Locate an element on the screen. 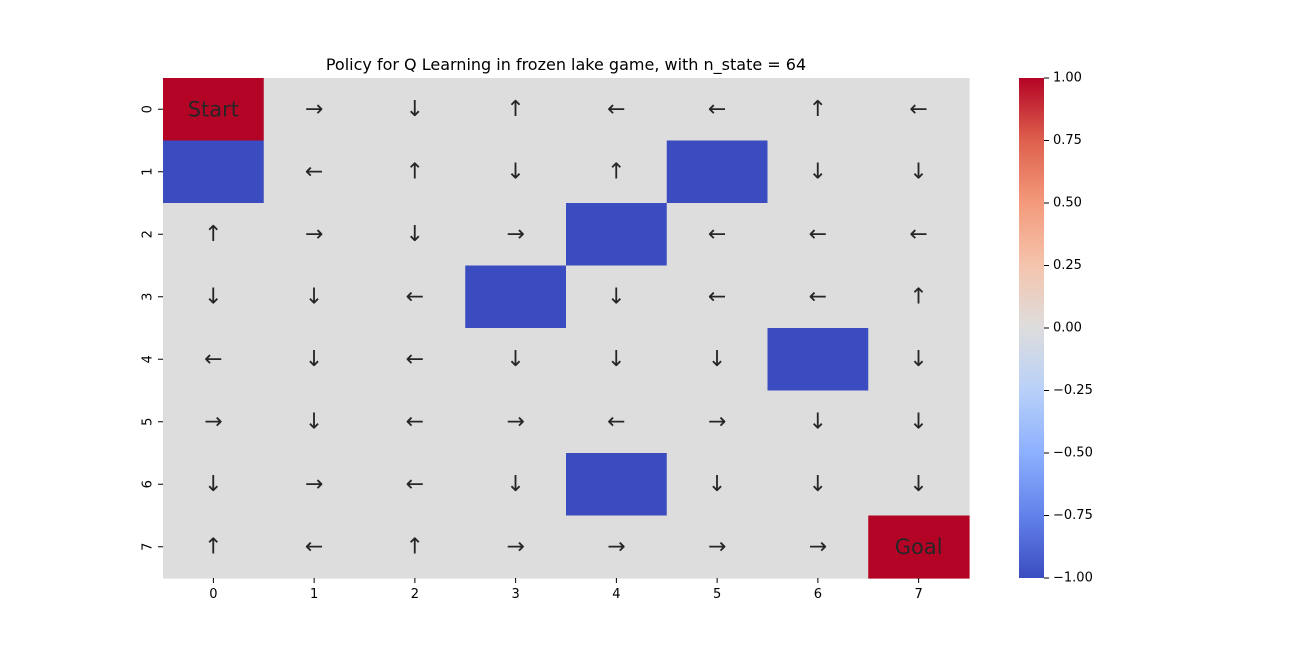 This screenshot has width=1300, height=650. heatmap-cell-r3-c1 is located at coordinates (314, 297).